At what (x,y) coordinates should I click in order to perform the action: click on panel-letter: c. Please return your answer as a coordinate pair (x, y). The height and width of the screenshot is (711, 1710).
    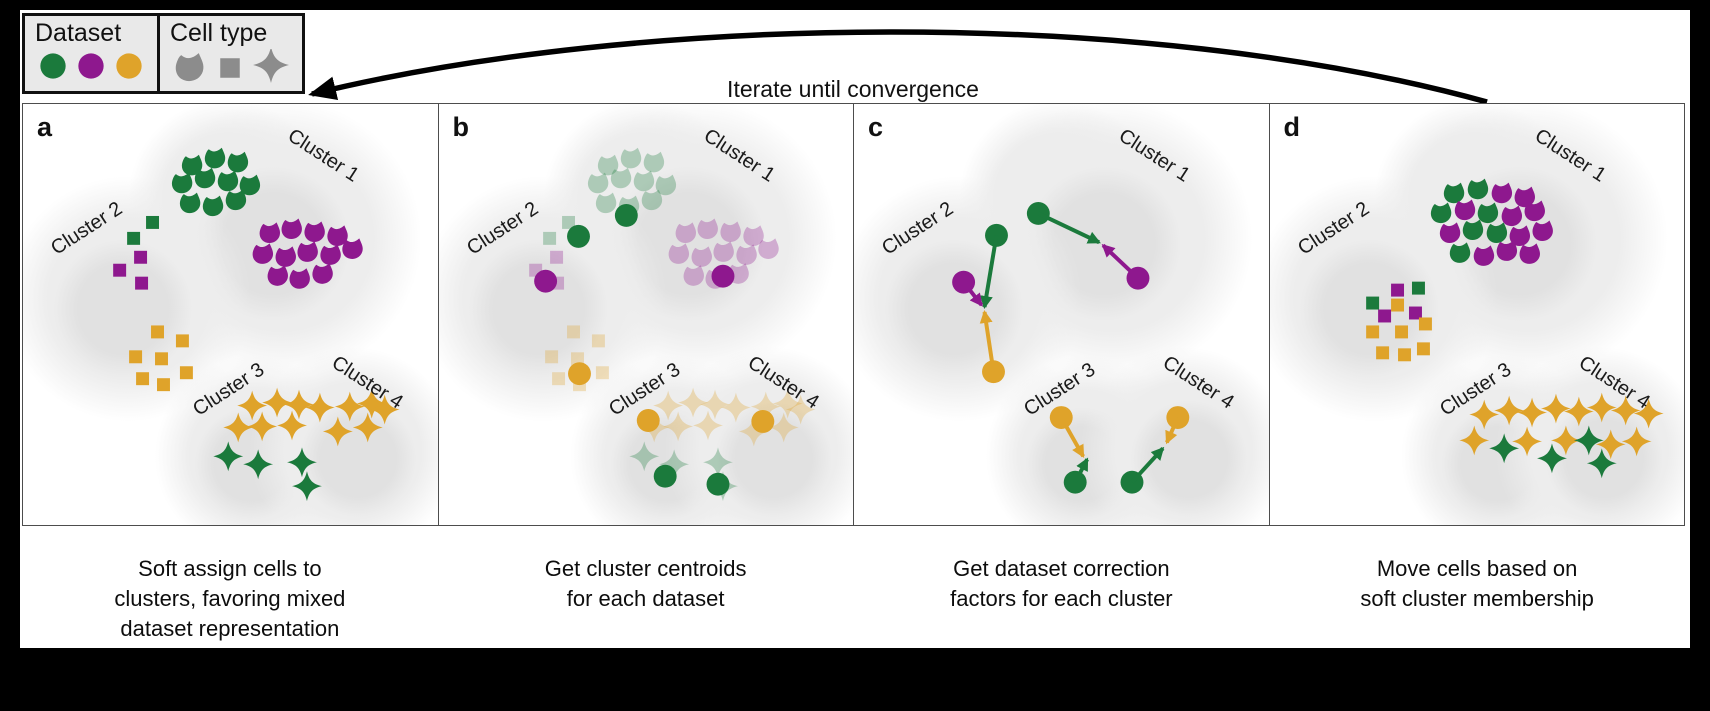
    Looking at the image, I should click on (876, 127).